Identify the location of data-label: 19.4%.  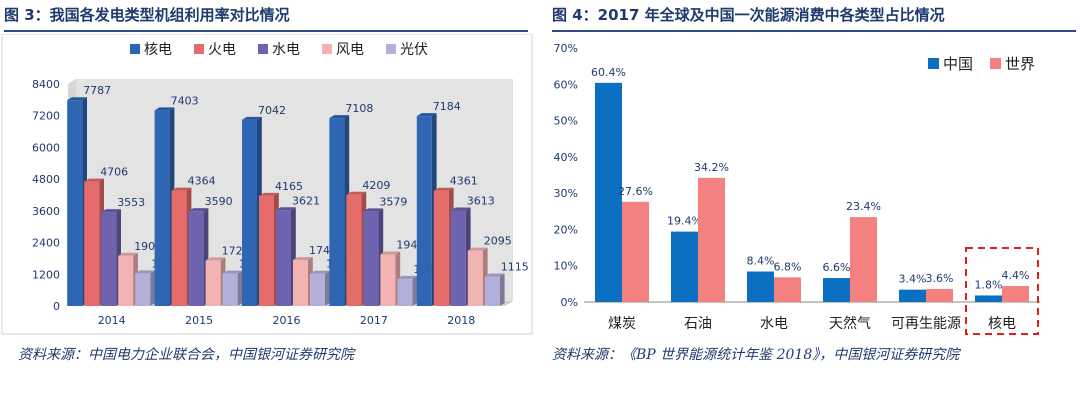
(684, 221).